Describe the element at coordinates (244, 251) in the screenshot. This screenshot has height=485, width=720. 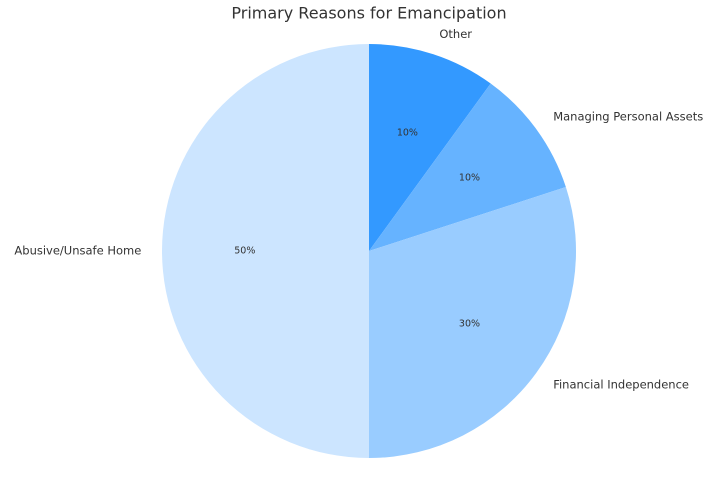
I see `value-label: 50%` at that location.